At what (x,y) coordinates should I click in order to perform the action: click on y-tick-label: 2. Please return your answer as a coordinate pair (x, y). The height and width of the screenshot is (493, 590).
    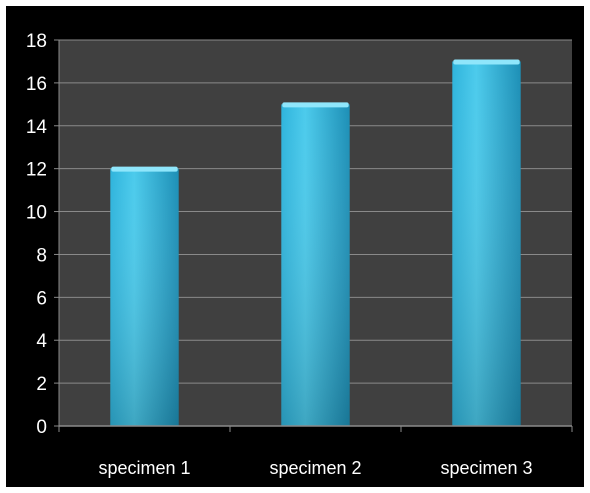
    Looking at the image, I should click on (41, 384).